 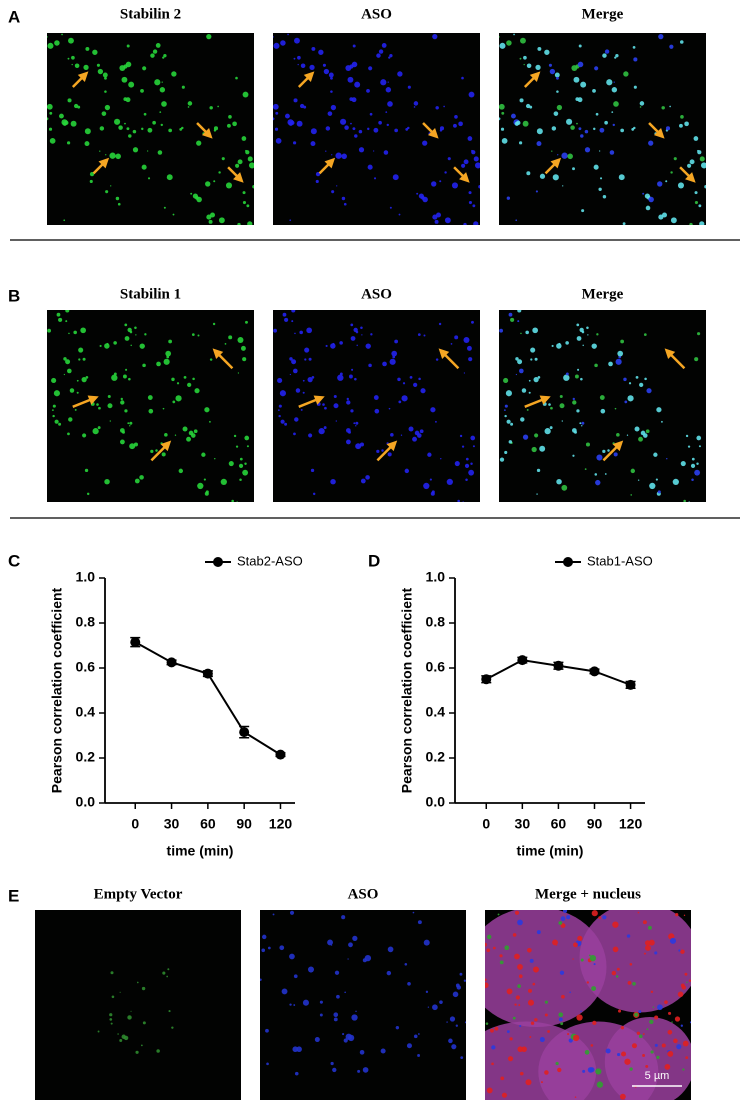 What do you see at coordinates (630, 684) in the screenshot?
I see `point` at bounding box center [630, 684].